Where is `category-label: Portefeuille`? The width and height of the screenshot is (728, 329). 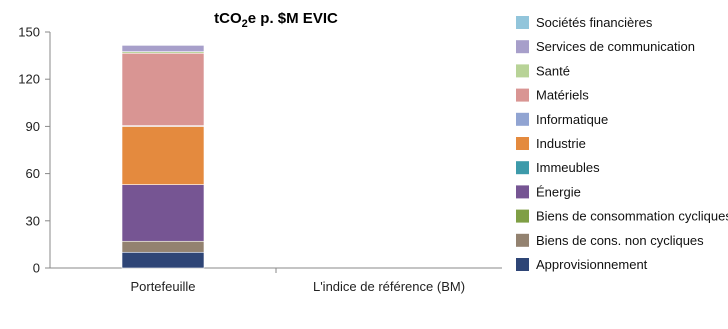 category-label: Portefeuille is located at coordinates (162, 286).